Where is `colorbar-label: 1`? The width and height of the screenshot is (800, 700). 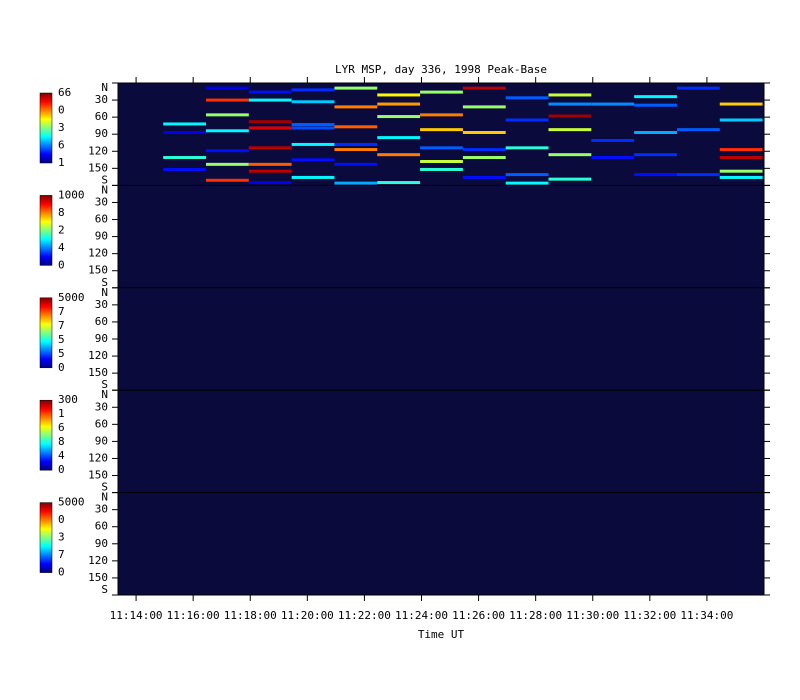 colorbar-label: 1 is located at coordinates (61, 162).